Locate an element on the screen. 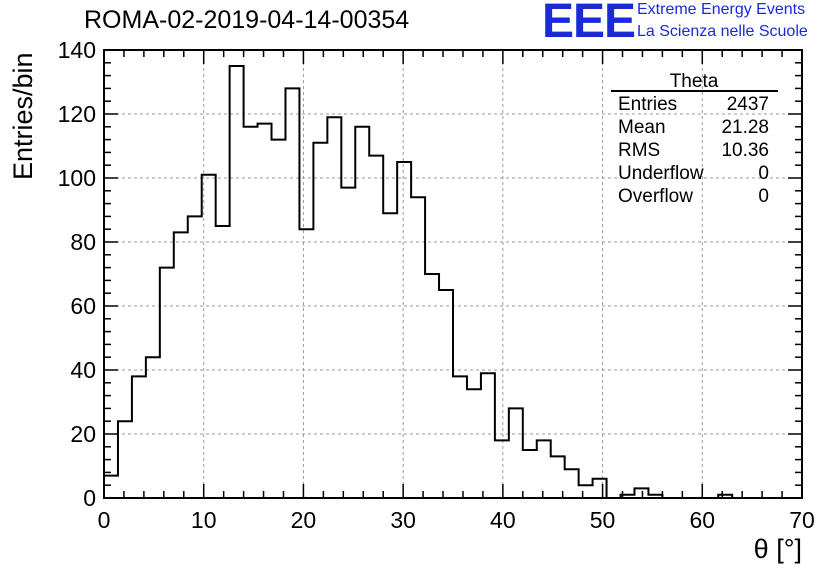 The image size is (836, 572). chart-title: ROMA-02-2019-04-14-00354 is located at coordinates (247, 20).